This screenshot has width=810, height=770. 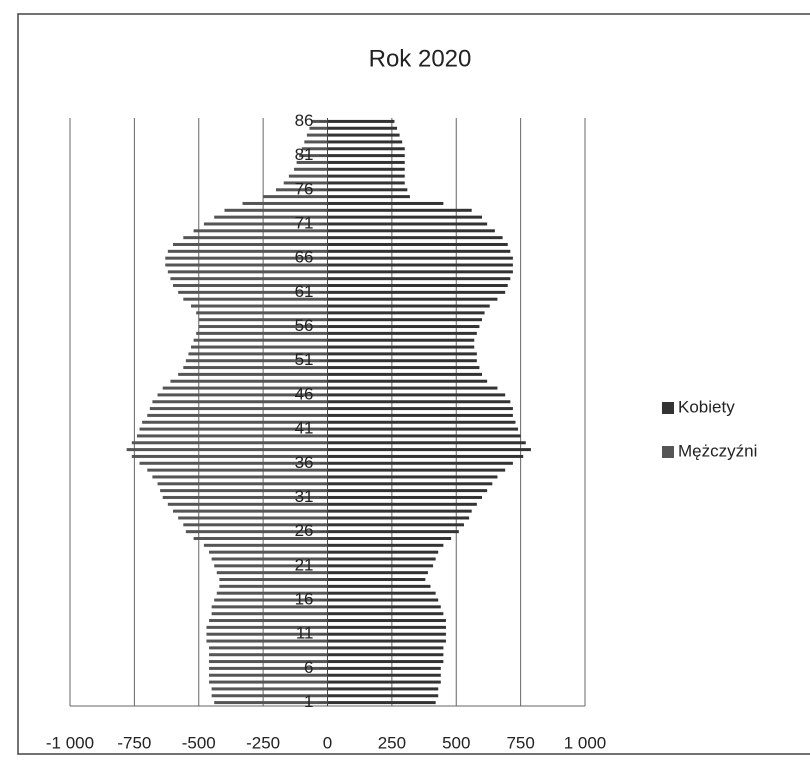 I want to click on y-tick-label: 26, so click(x=304, y=530).